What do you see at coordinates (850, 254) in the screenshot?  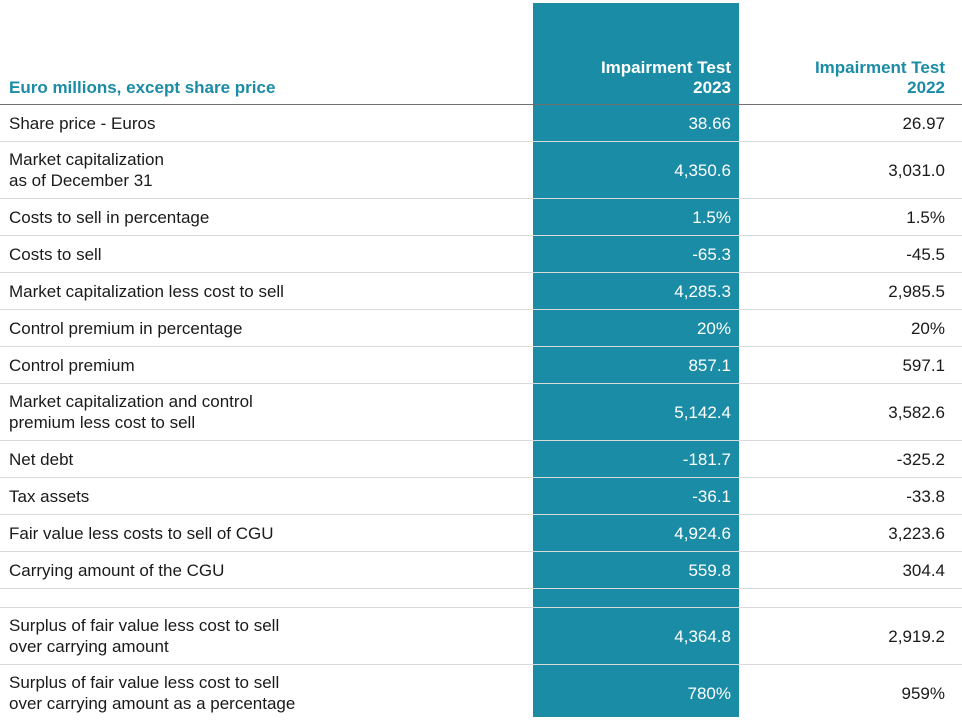 I see `value-2022: -45.5` at bounding box center [850, 254].